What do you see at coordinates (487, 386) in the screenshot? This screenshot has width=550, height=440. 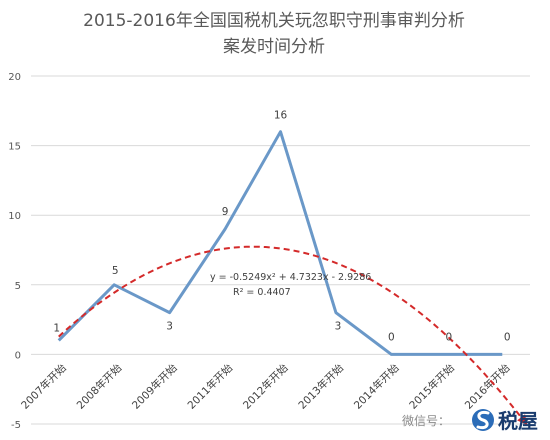 I see `x-category-label-8: 2016年开始` at bounding box center [487, 386].